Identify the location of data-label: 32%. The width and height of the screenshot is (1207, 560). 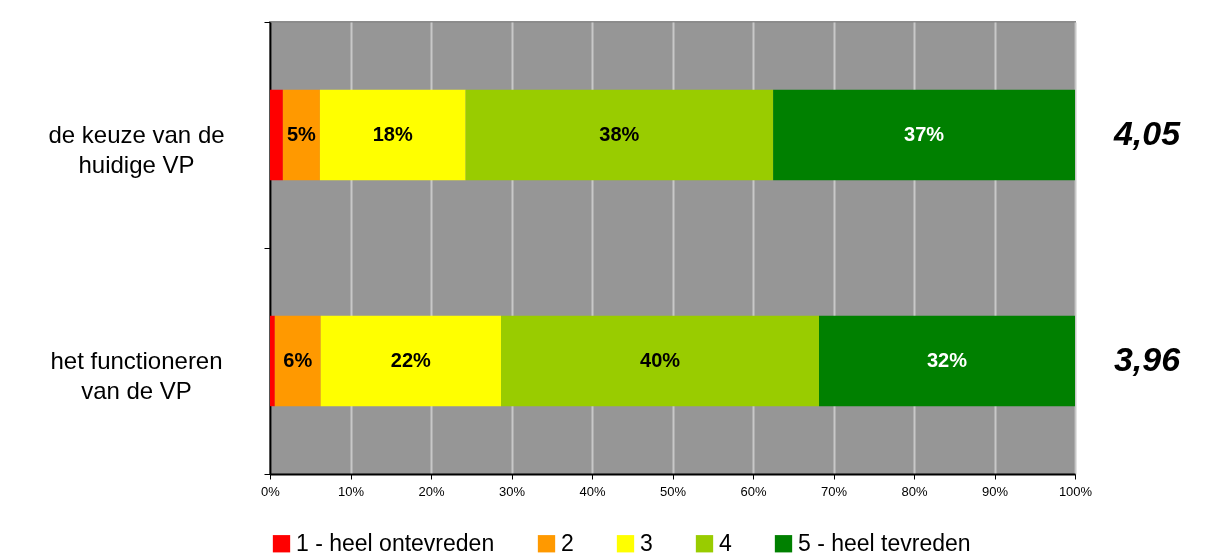
(947, 360).